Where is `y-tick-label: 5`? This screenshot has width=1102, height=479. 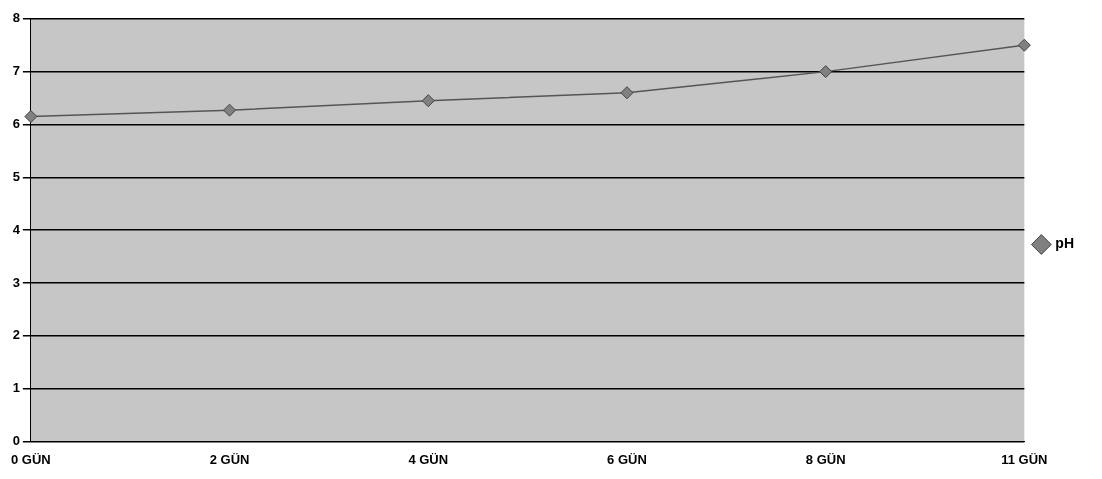
y-tick-label: 5 is located at coordinates (16, 176).